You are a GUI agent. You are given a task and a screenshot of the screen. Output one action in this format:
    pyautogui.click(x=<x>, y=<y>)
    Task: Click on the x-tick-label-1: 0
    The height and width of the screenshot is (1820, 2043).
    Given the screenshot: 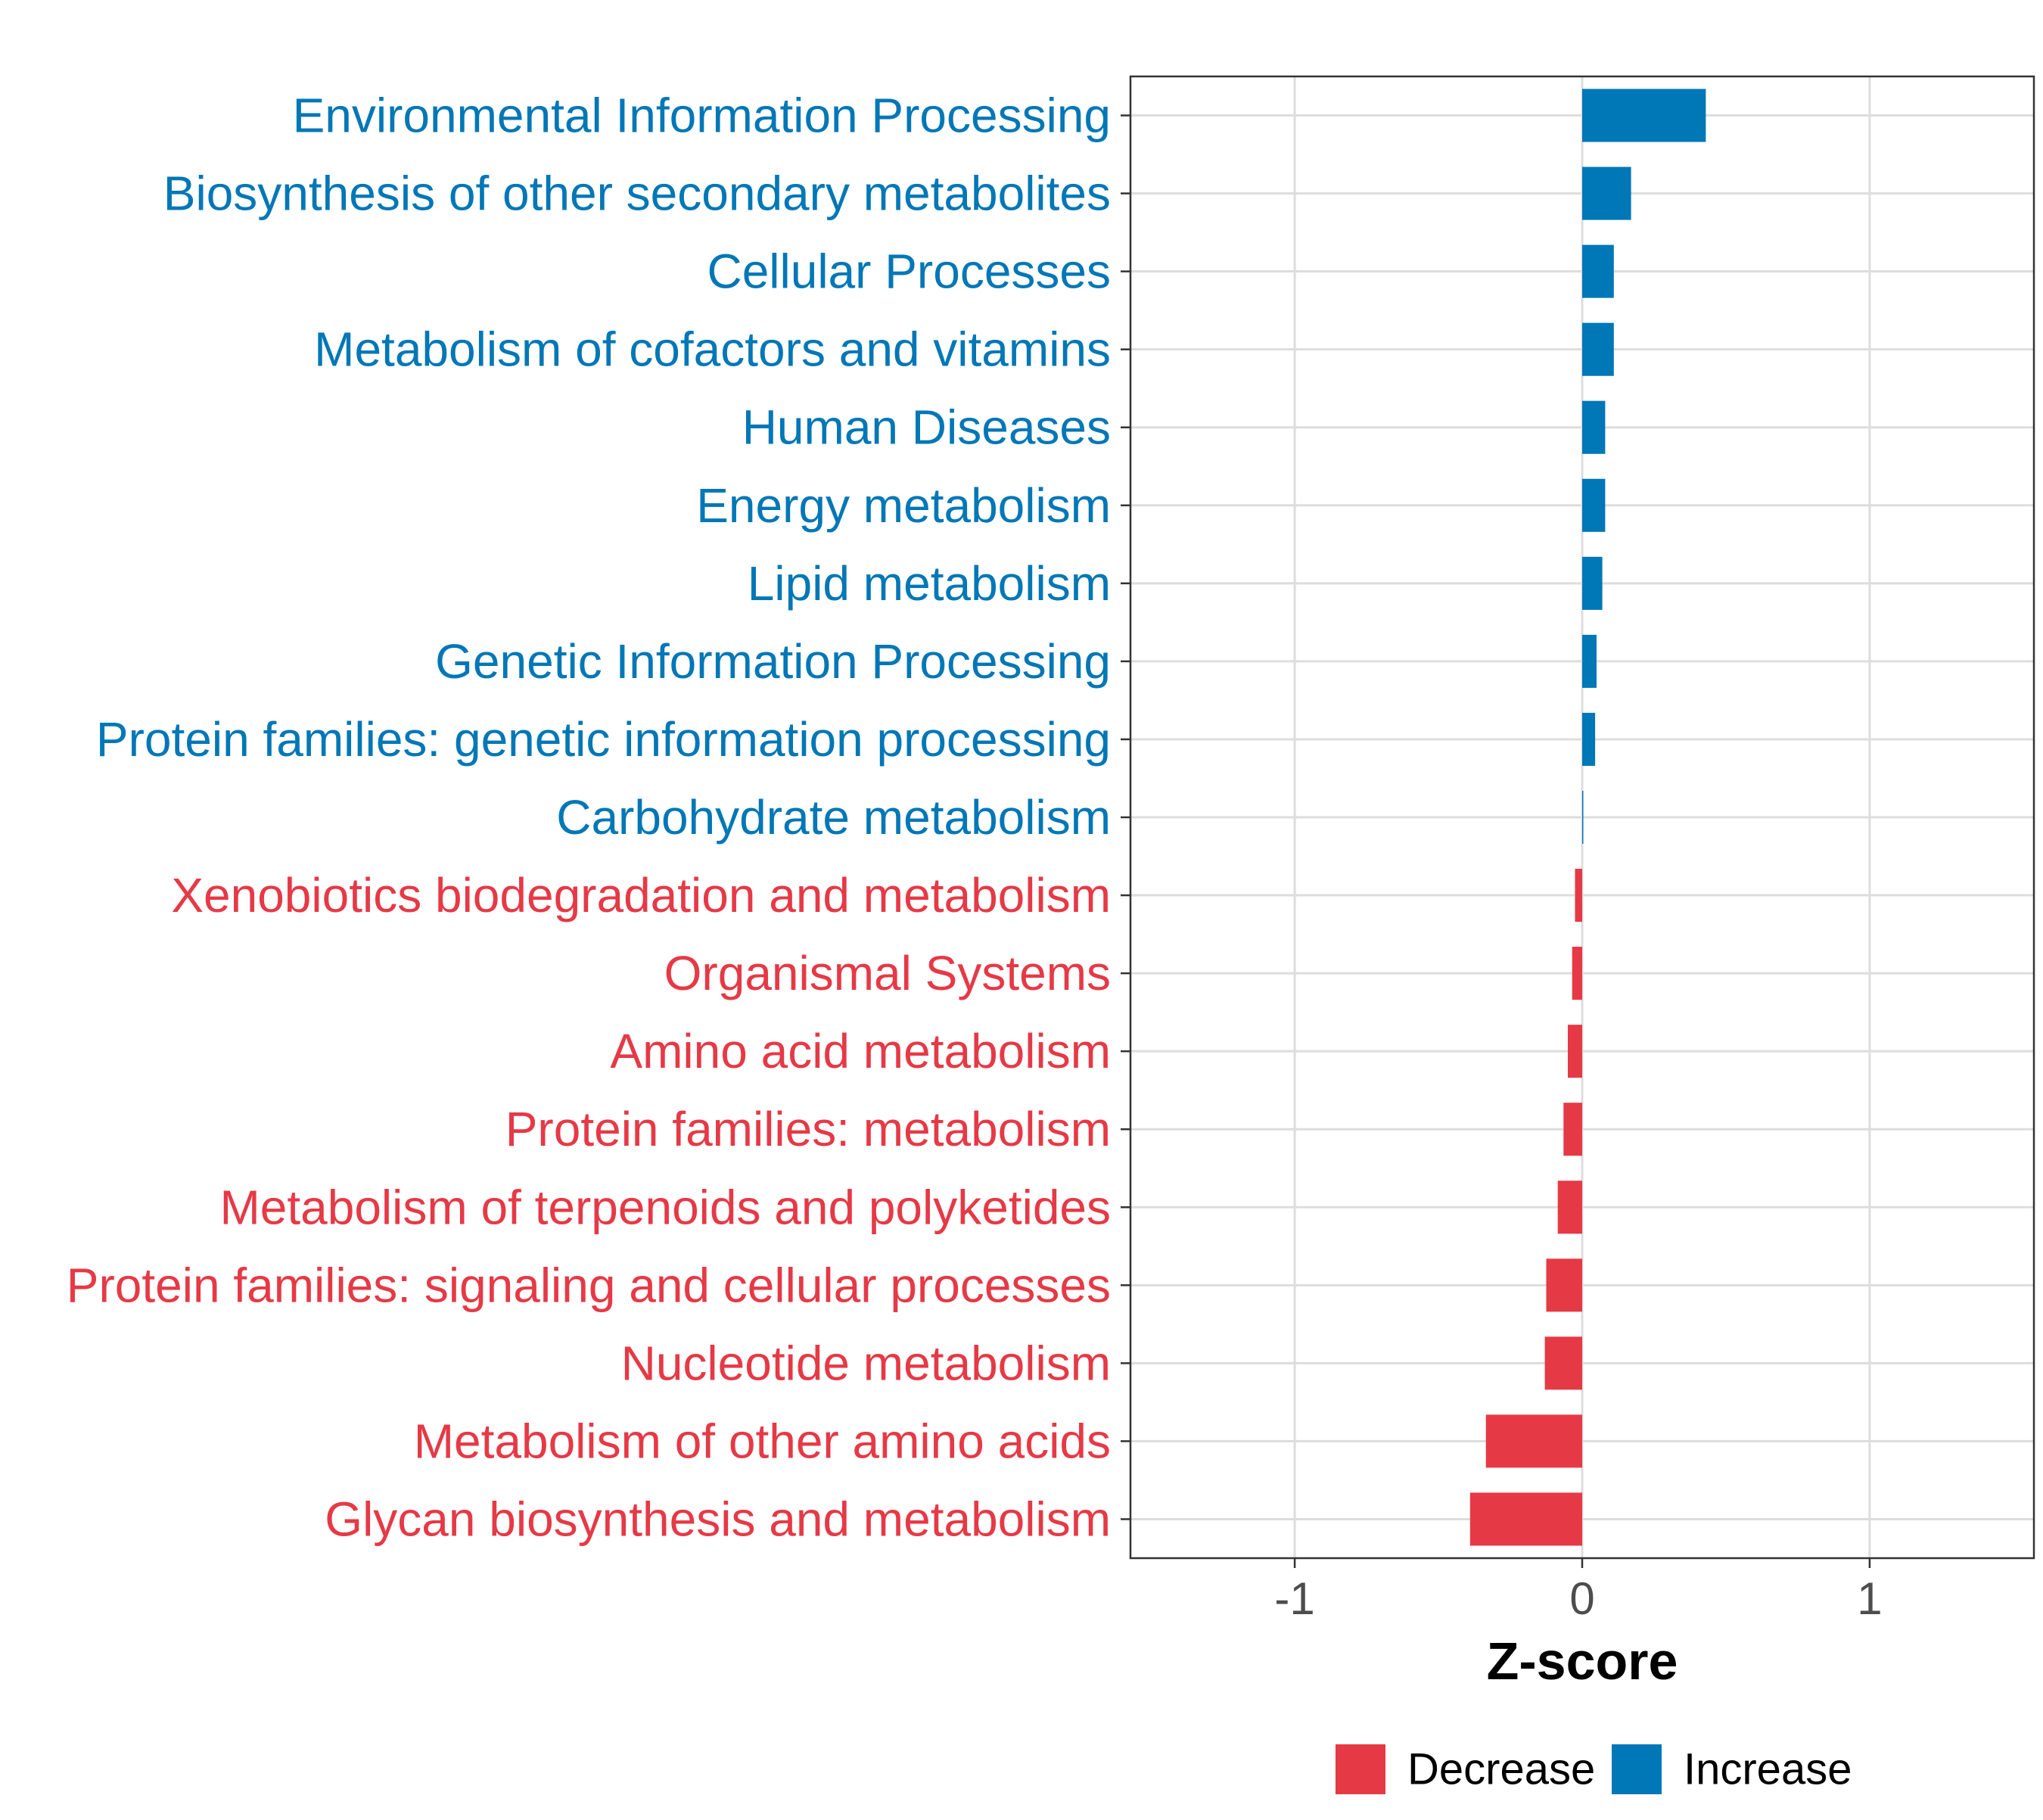 What is the action you would take?
    pyautogui.click(x=1582, y=1599)
    